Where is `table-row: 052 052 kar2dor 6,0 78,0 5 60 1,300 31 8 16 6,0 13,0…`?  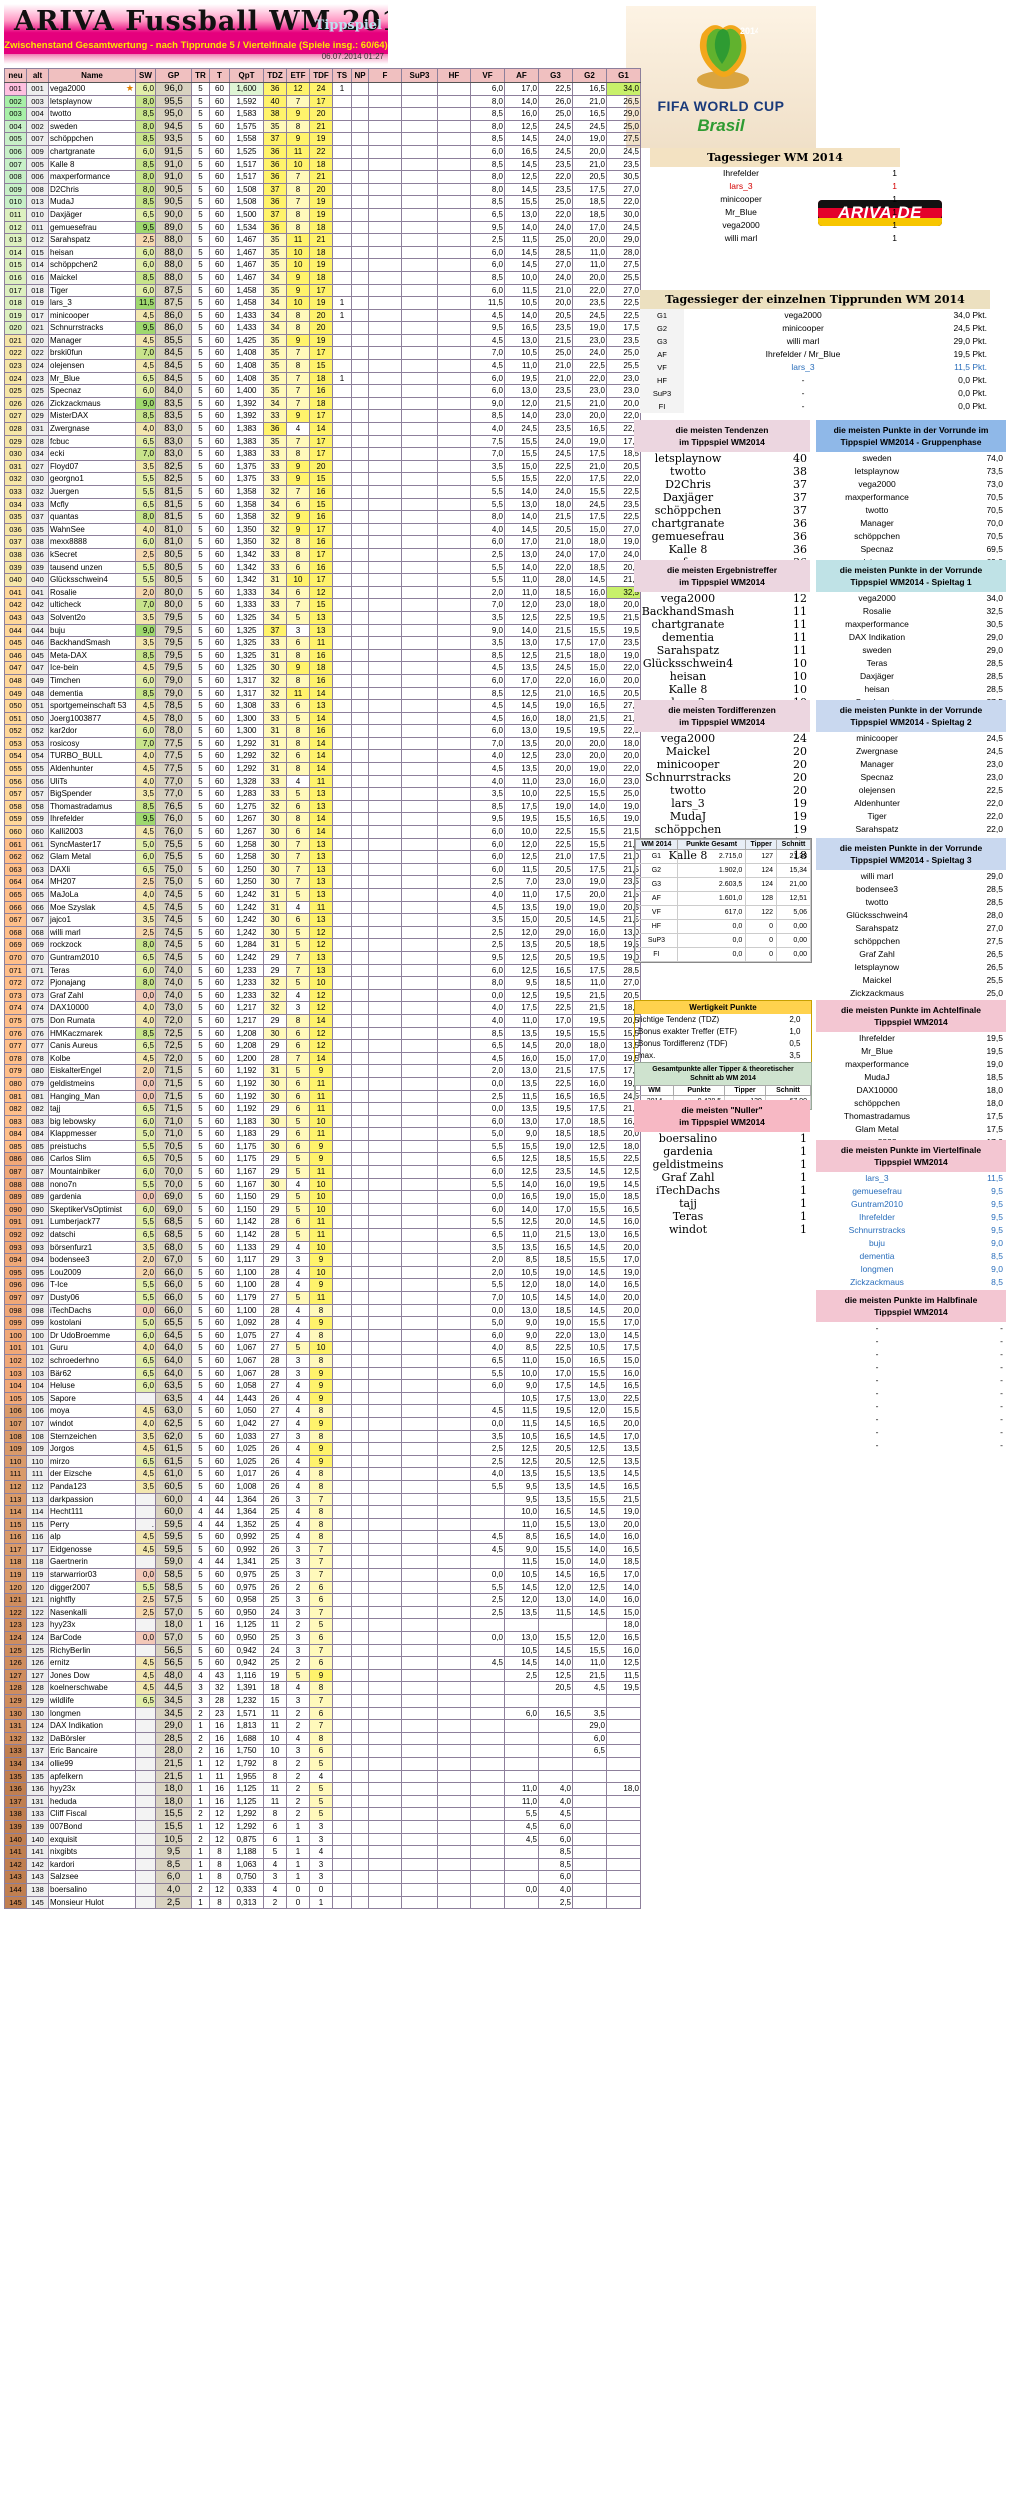
table-row: 052 052 kar2dor 6,0 78,0 5 60 1,300 31 8 16 6,0 13,0… is located at coordinates (322, 731).